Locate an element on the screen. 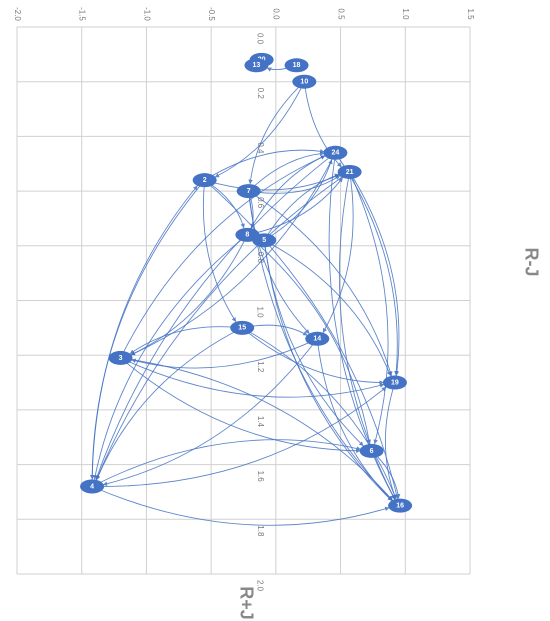 The width and height of the screenshot is (550, 621). node-label: 13 is located at coordinates (257, 65).